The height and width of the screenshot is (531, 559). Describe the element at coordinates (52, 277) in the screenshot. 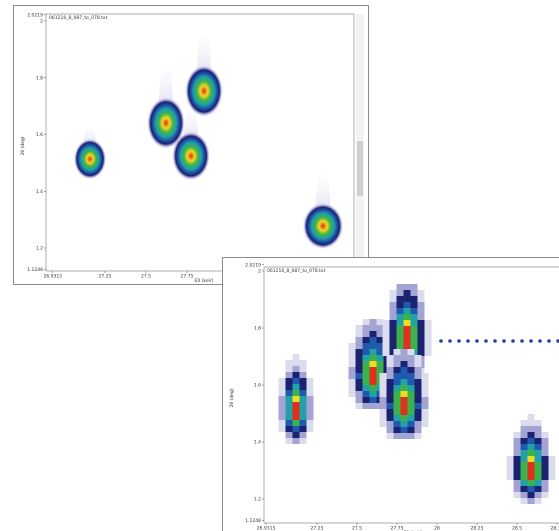

I see `x-tick-label: 26.9315` at that location.